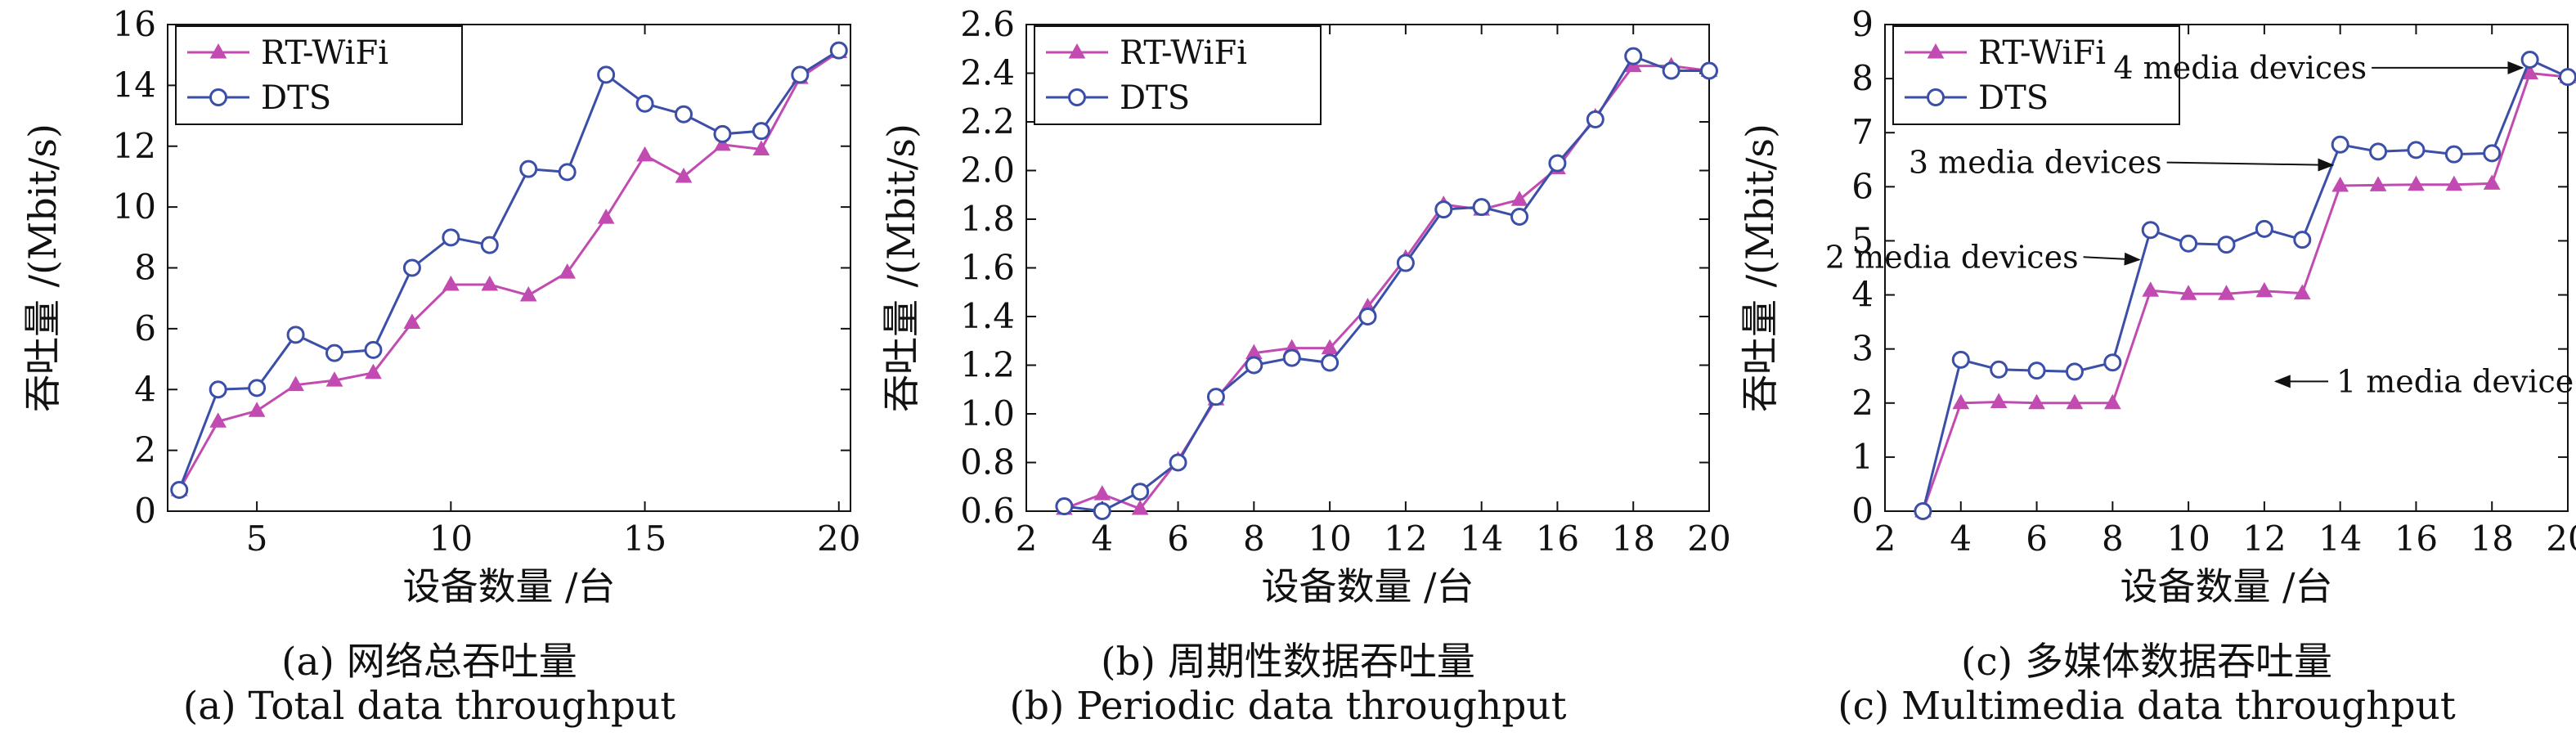 This screenshot has width=2576, height=741. Describe the element at coordinates (1961, 539) in the screenshot. I see `x-tick-label: 4` at that location.